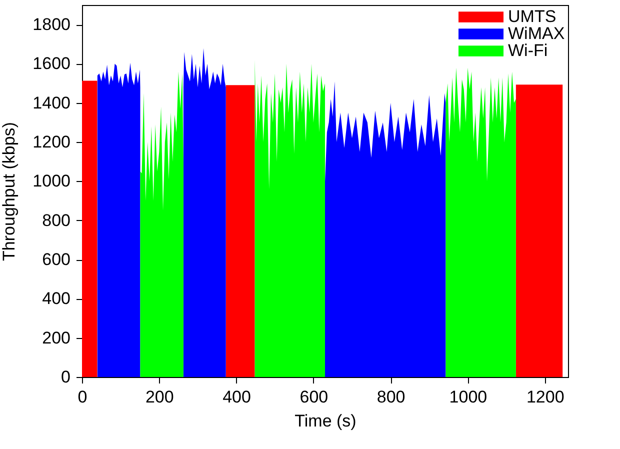 This screenshot has height=449, width=620. Describe the element at coordinates (545, 397) in the screenshot. I see `x-tick-label: 1200` at that location.